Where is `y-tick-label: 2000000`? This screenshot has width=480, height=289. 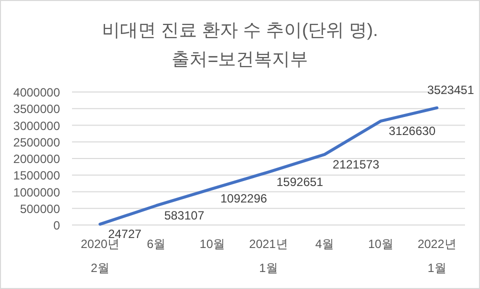
y-tick-label: 2000000 is located at coordinates (36, 159).